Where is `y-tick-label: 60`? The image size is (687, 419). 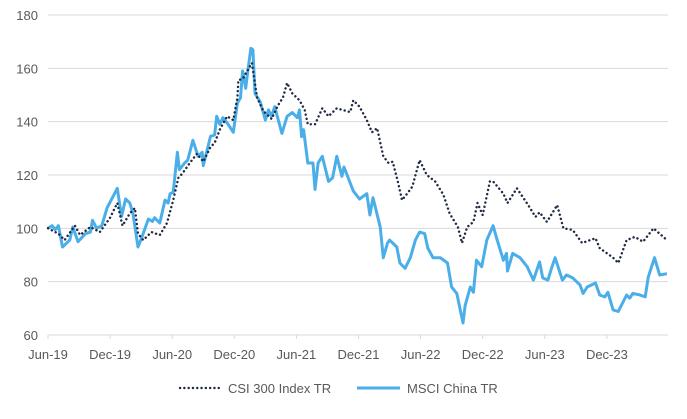 y-tick-label: 60 is located at coordinates (31, 335).